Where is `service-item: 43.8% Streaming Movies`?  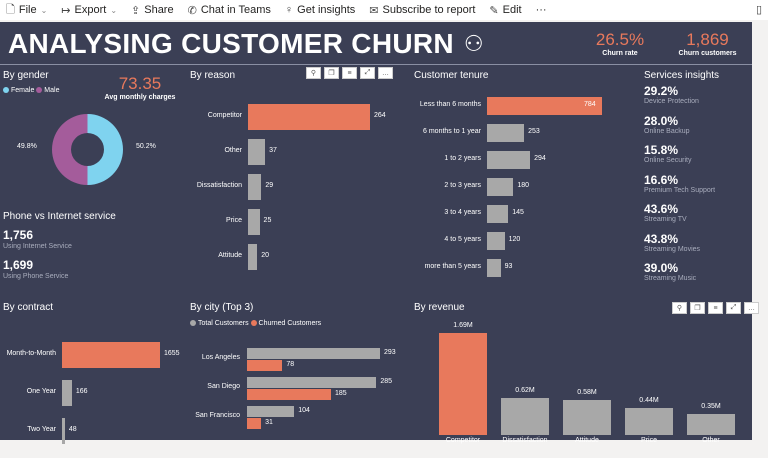
service-item: 43.8% Streaming Movies is located at coordinates (679, 247).